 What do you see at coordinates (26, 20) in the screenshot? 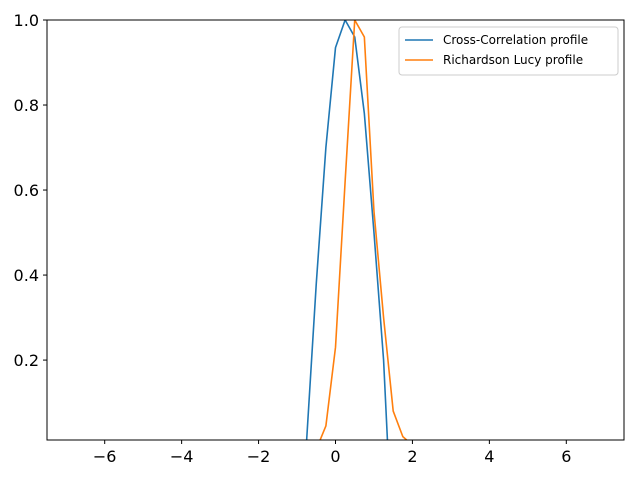
I see `y-tick-label: 1.0` at bounding box center [26, 20].